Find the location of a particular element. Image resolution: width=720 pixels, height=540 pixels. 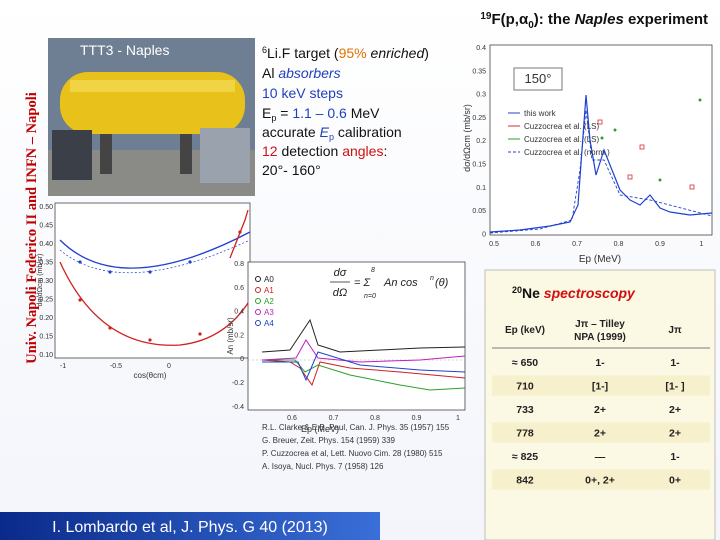

citation-bar is located at coordinates (190, 526).